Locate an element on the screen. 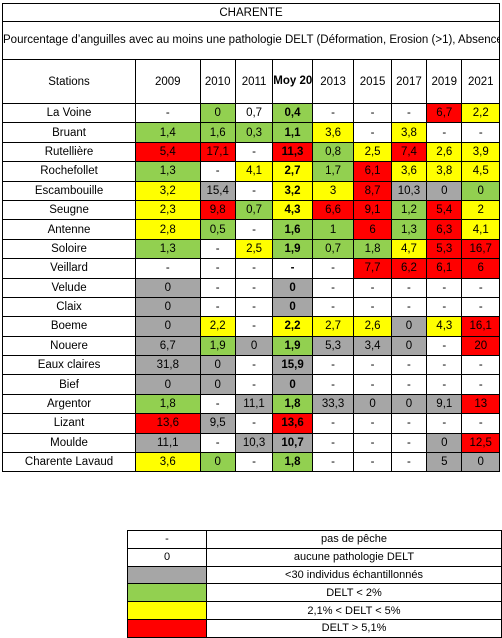 The height and width of the screenshot is (638, 502). value-cell: 2,3 is located at coordinates (168, 210).